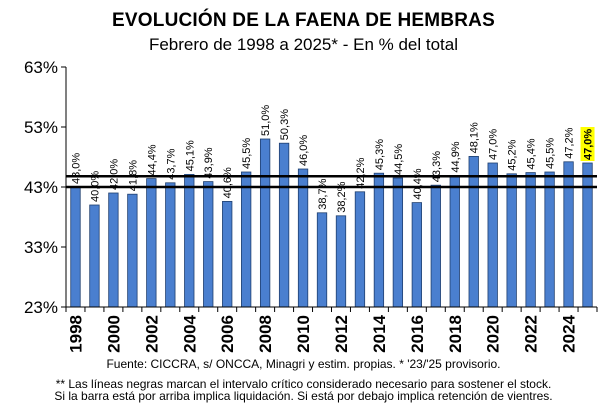  What do you see at coordinates (76, 168) in the screenshot?
I see `data-label: 43,0%` at bounding box center [76, 168].